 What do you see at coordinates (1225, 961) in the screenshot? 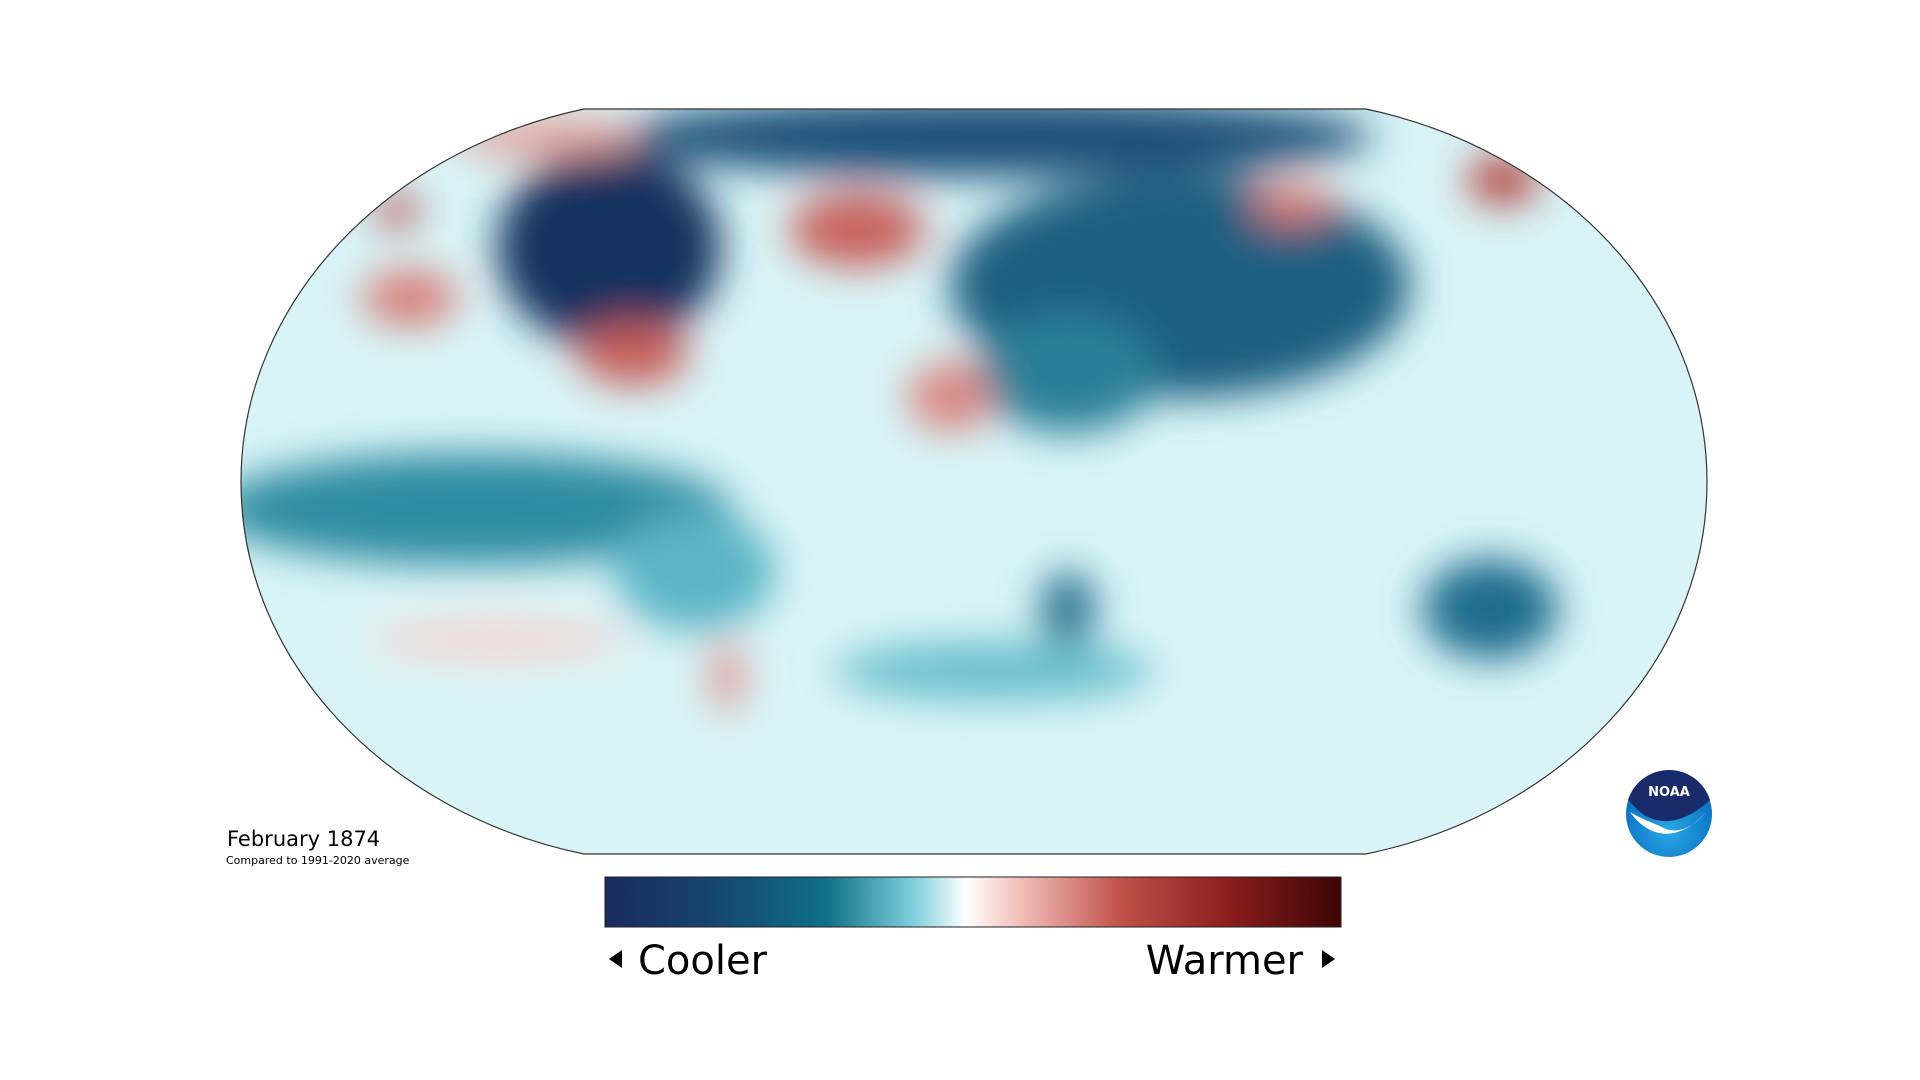
I see `legend-high-label: Warmer` at bounding box center [1225, 961].